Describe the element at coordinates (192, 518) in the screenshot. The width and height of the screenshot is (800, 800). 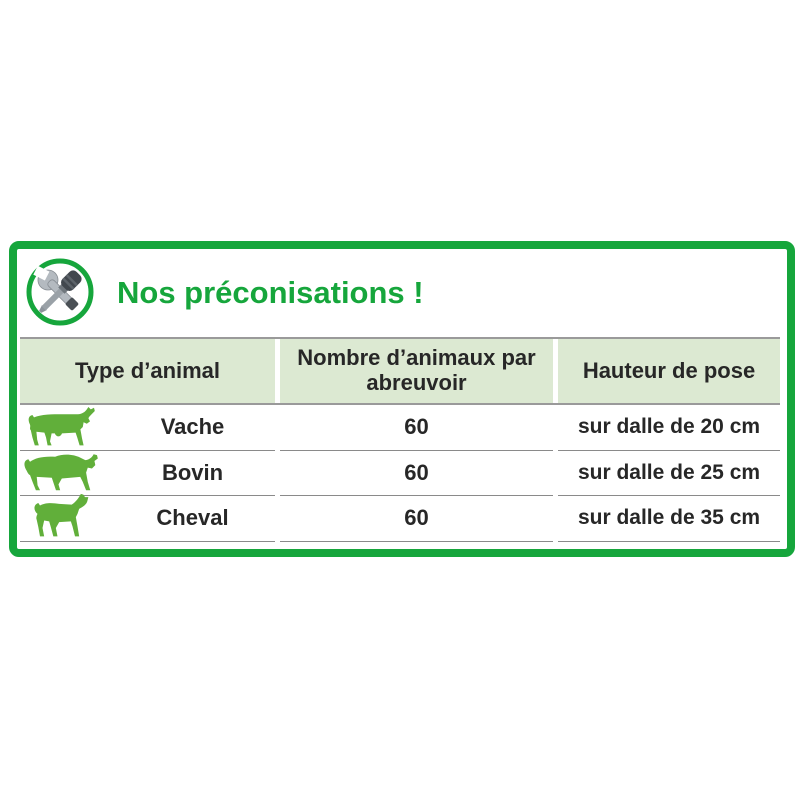
I see `animal-name: Cheval` at that location.